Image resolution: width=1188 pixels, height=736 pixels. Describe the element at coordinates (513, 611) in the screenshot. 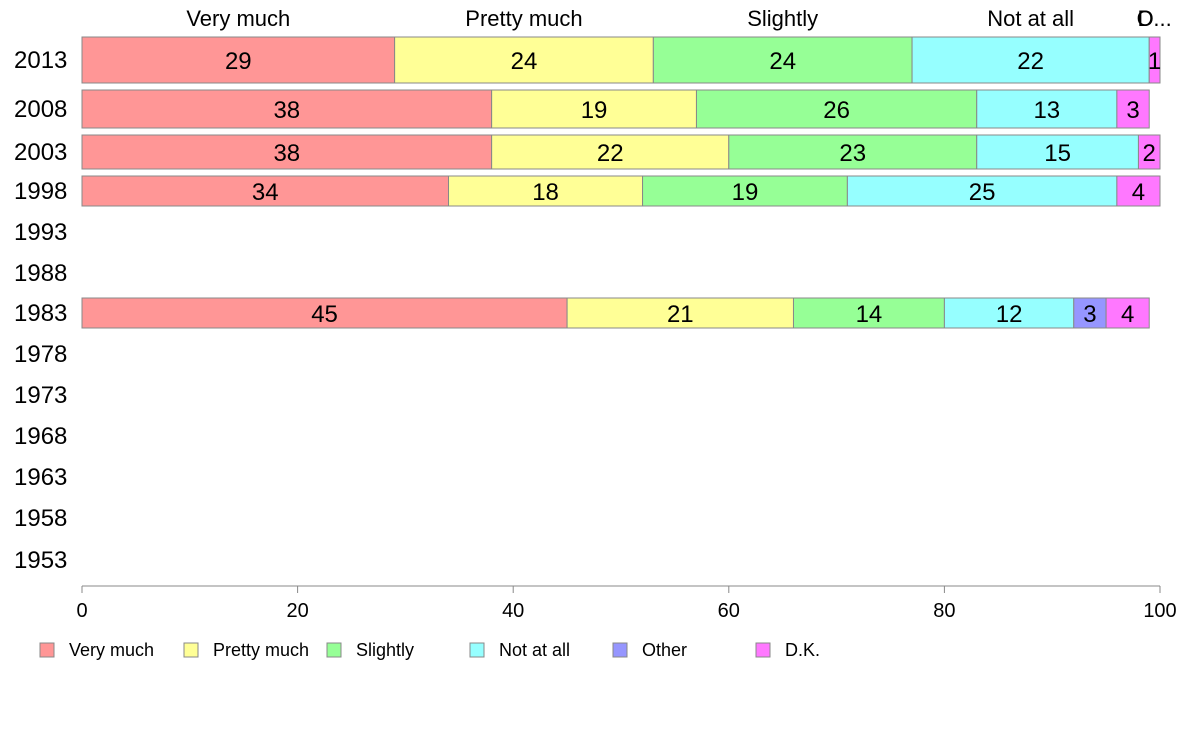

I see `x-tick-label: 40` at that location.